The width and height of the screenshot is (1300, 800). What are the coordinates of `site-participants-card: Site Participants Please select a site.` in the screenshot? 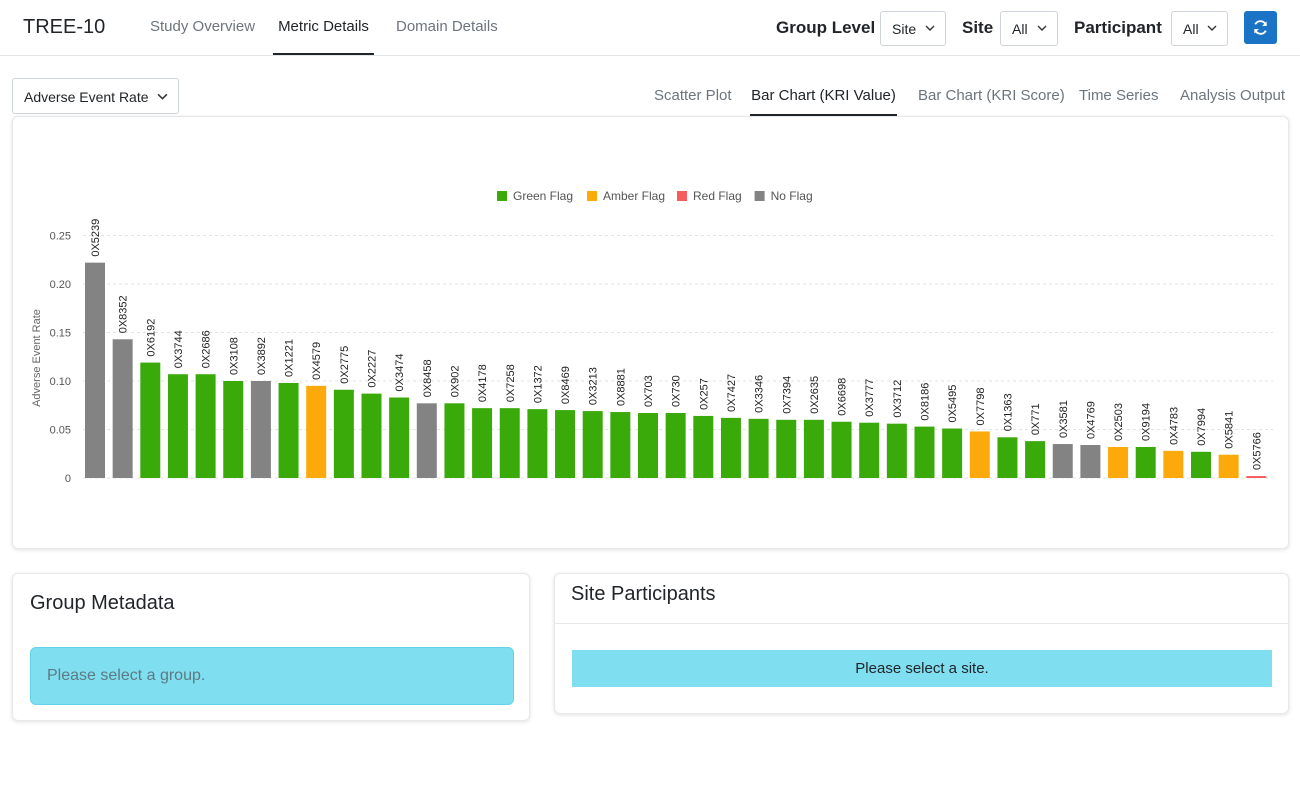 It's located at (921, 643).